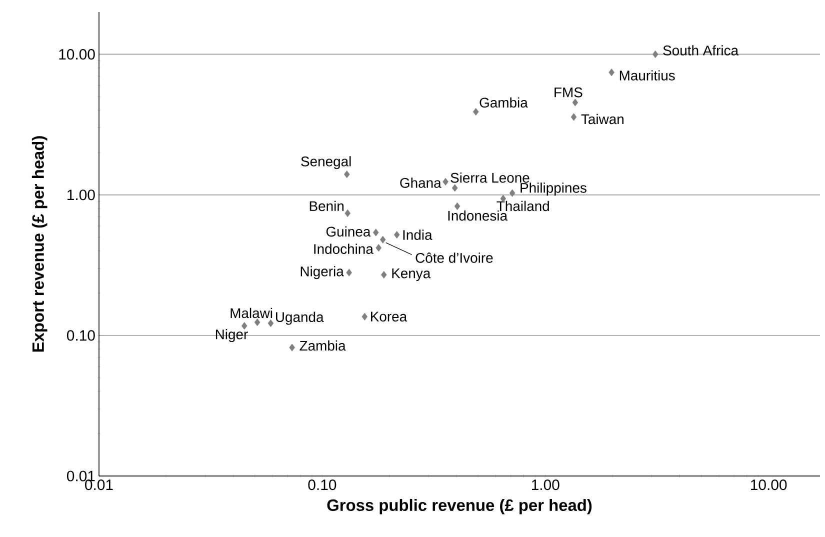  I want to click on y-tick-label: 0.01, so click(80, 476).